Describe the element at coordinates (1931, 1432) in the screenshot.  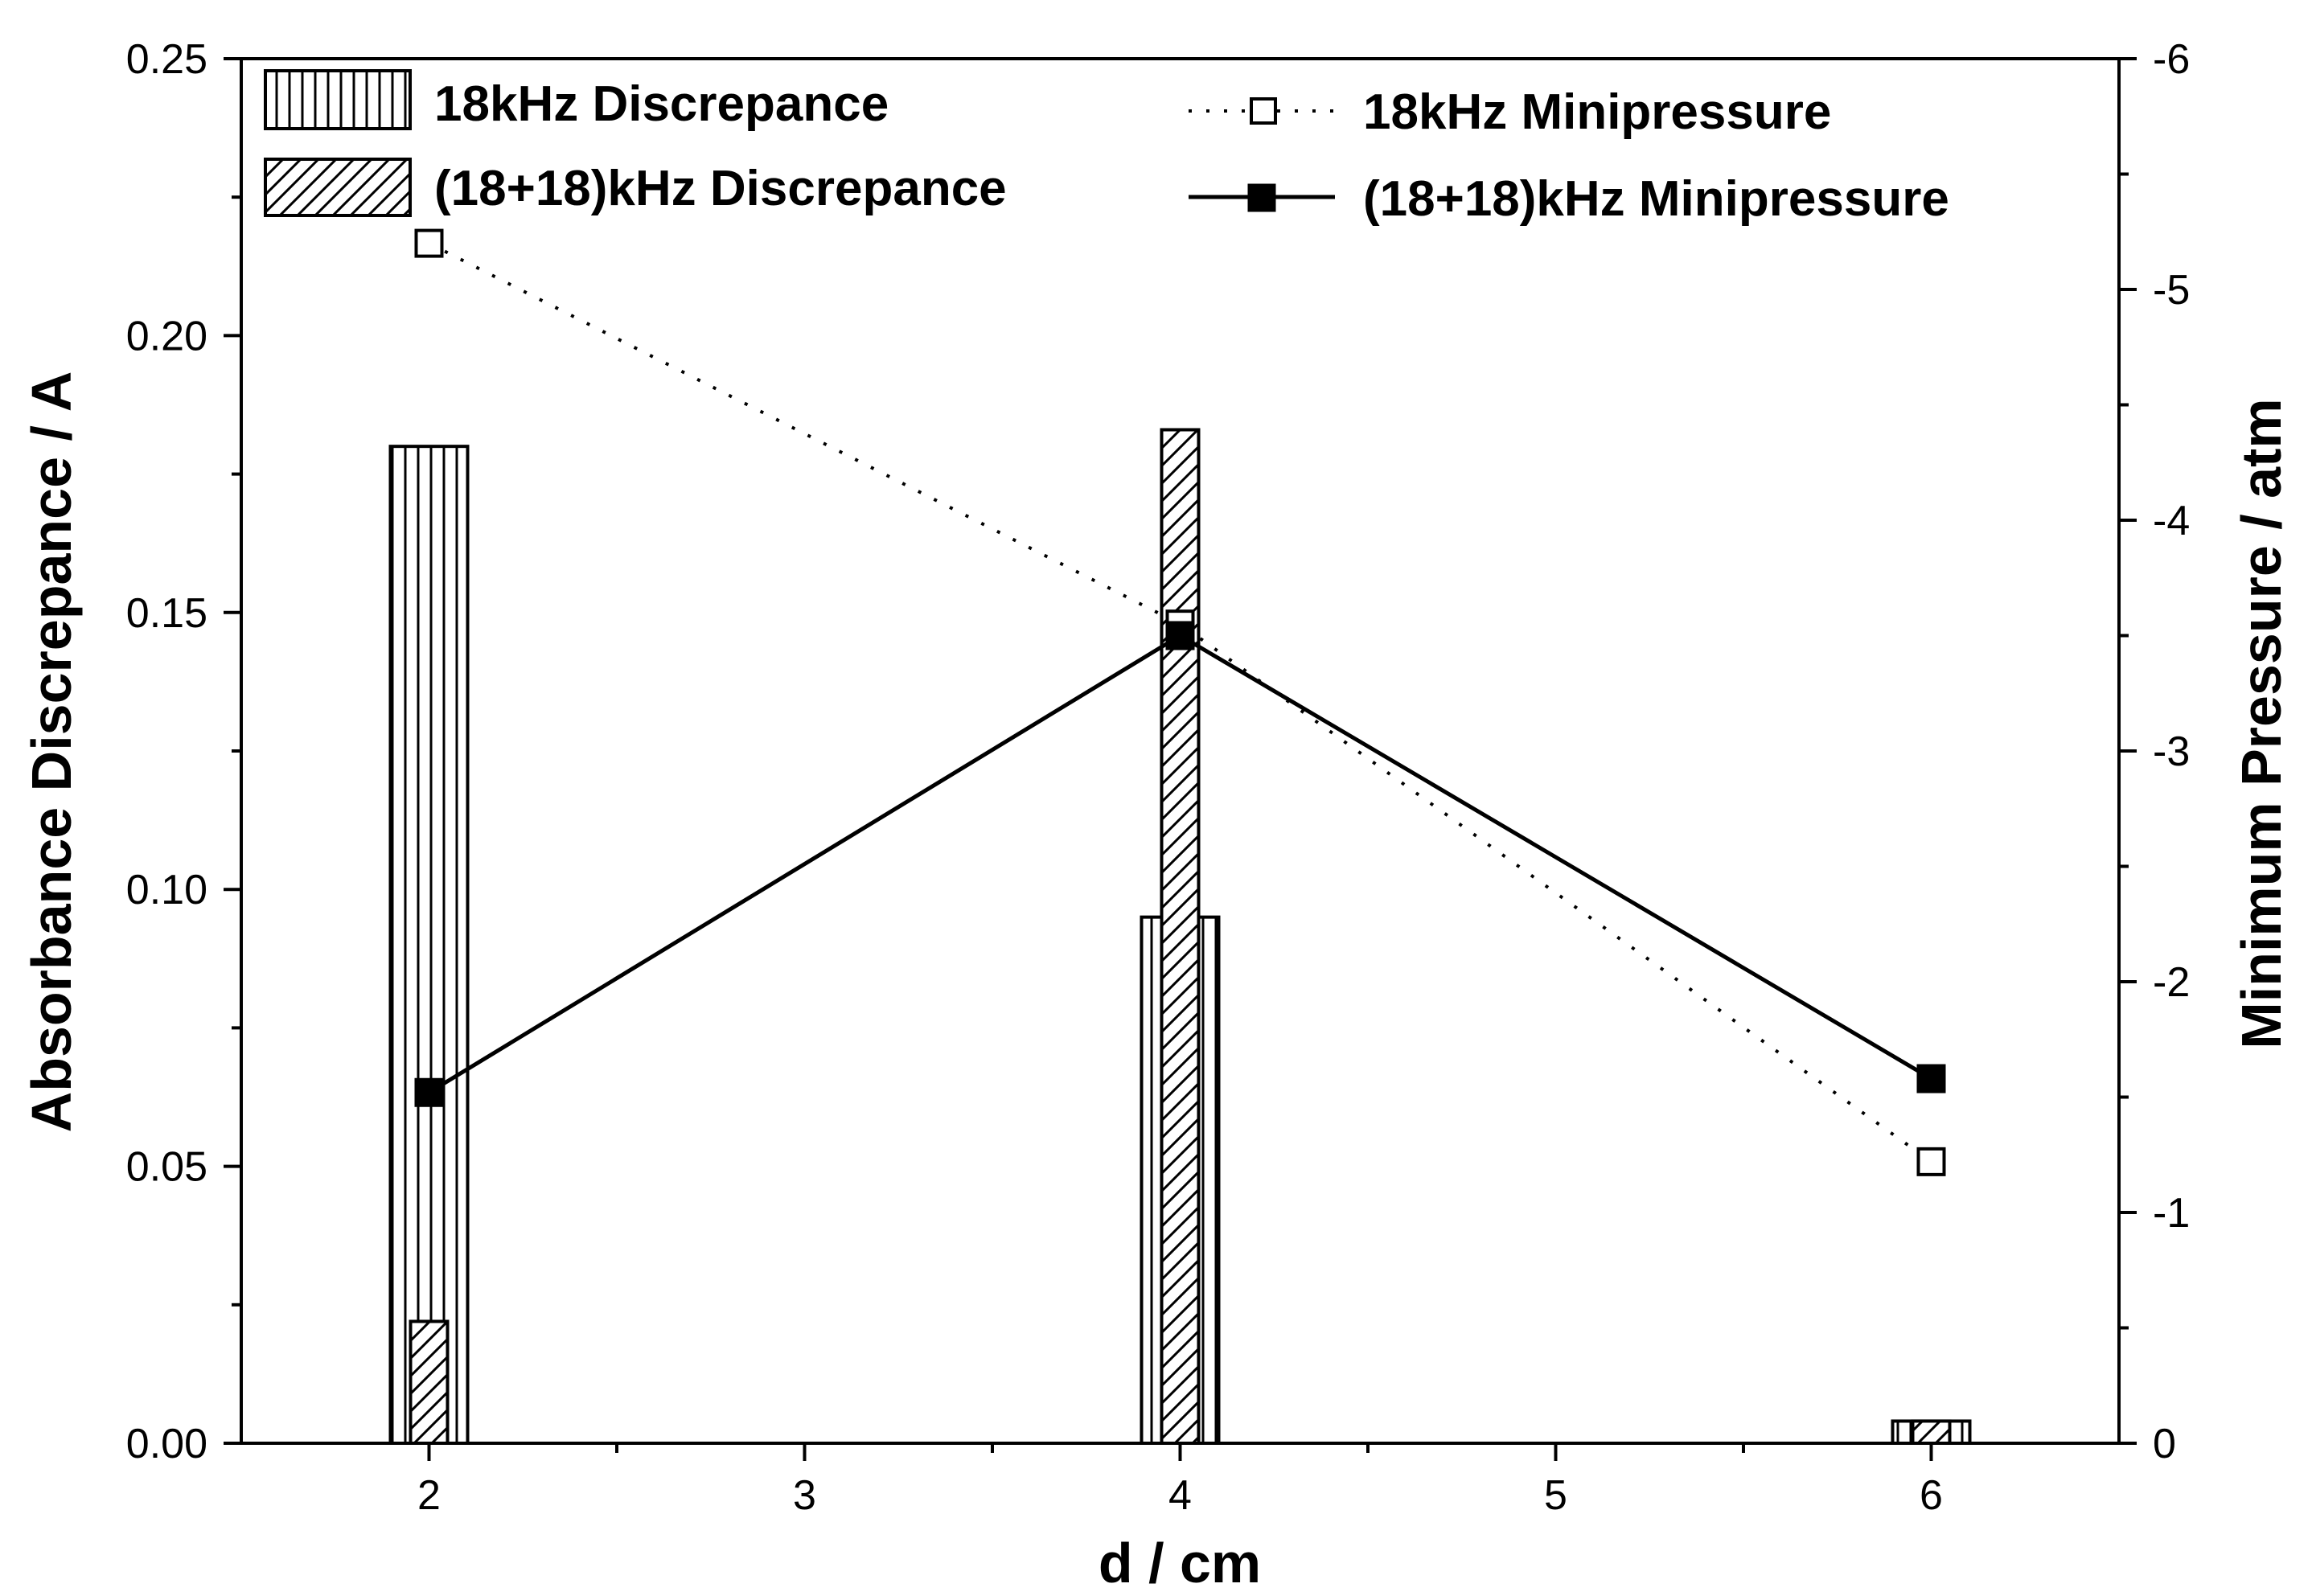
I see `bar-s1-x6` at that location.